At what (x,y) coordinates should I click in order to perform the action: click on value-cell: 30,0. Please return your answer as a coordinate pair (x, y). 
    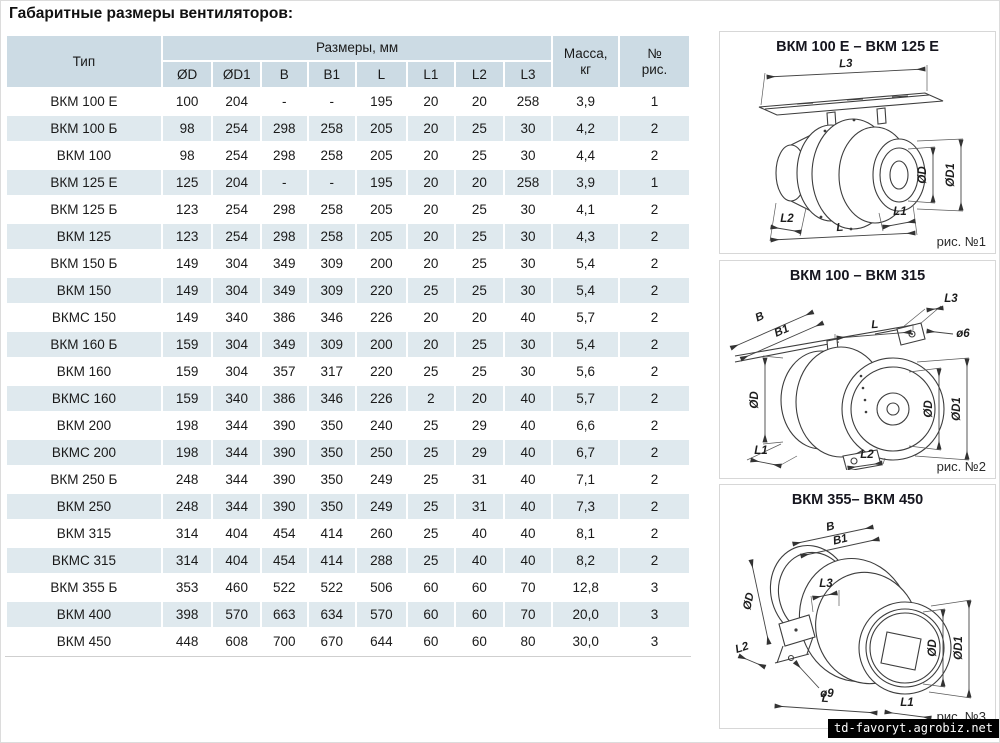
    Looking at the image, I should click on (586, 641).